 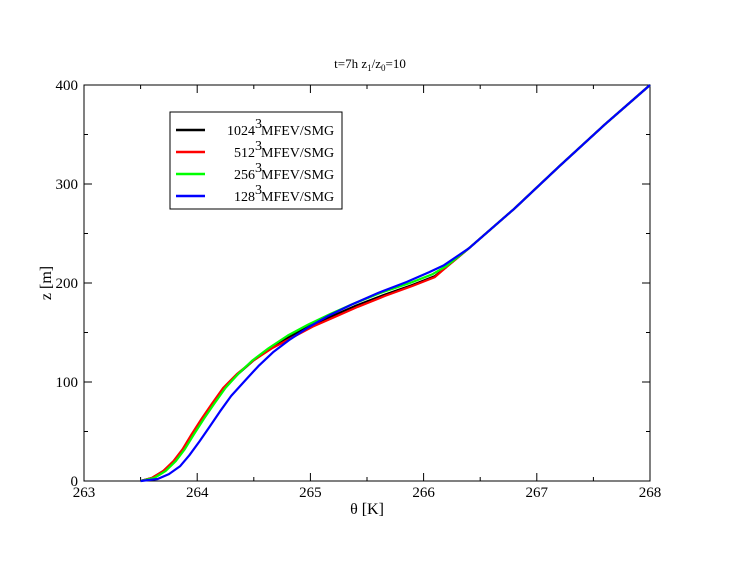 What do you see at coordinates (396, 63) in the screenshot?
I see `title-tail: =10` at bounding box center [396, 63].